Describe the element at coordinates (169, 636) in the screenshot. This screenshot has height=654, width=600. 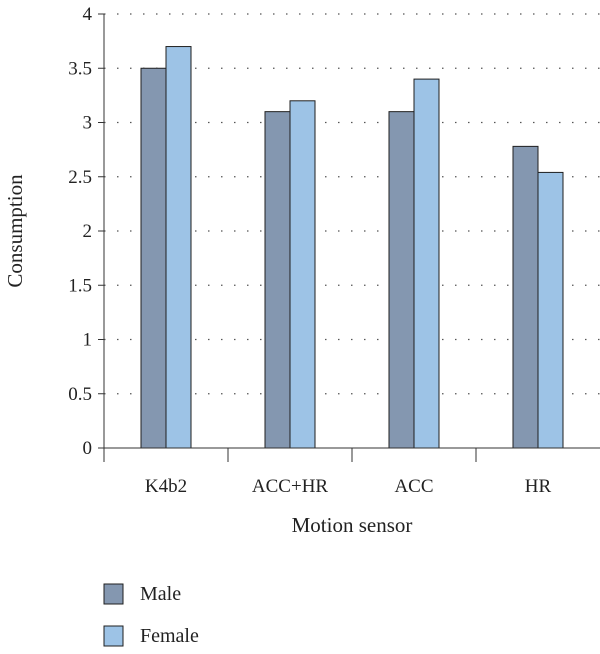
I see `legend-label-female: Female` at that location.